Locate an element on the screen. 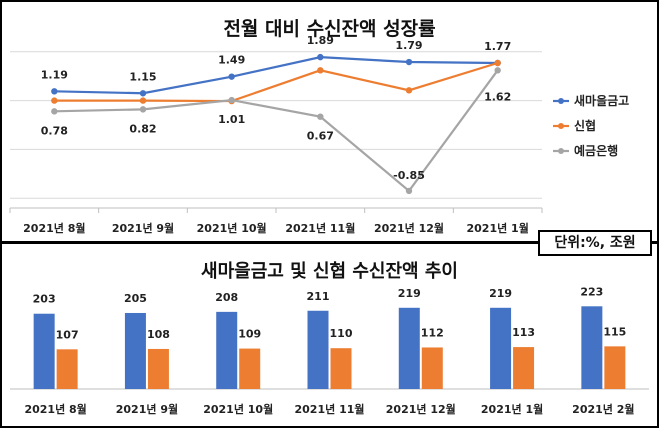  line-data-label: 1.19 is located at coordinates (54, 74).